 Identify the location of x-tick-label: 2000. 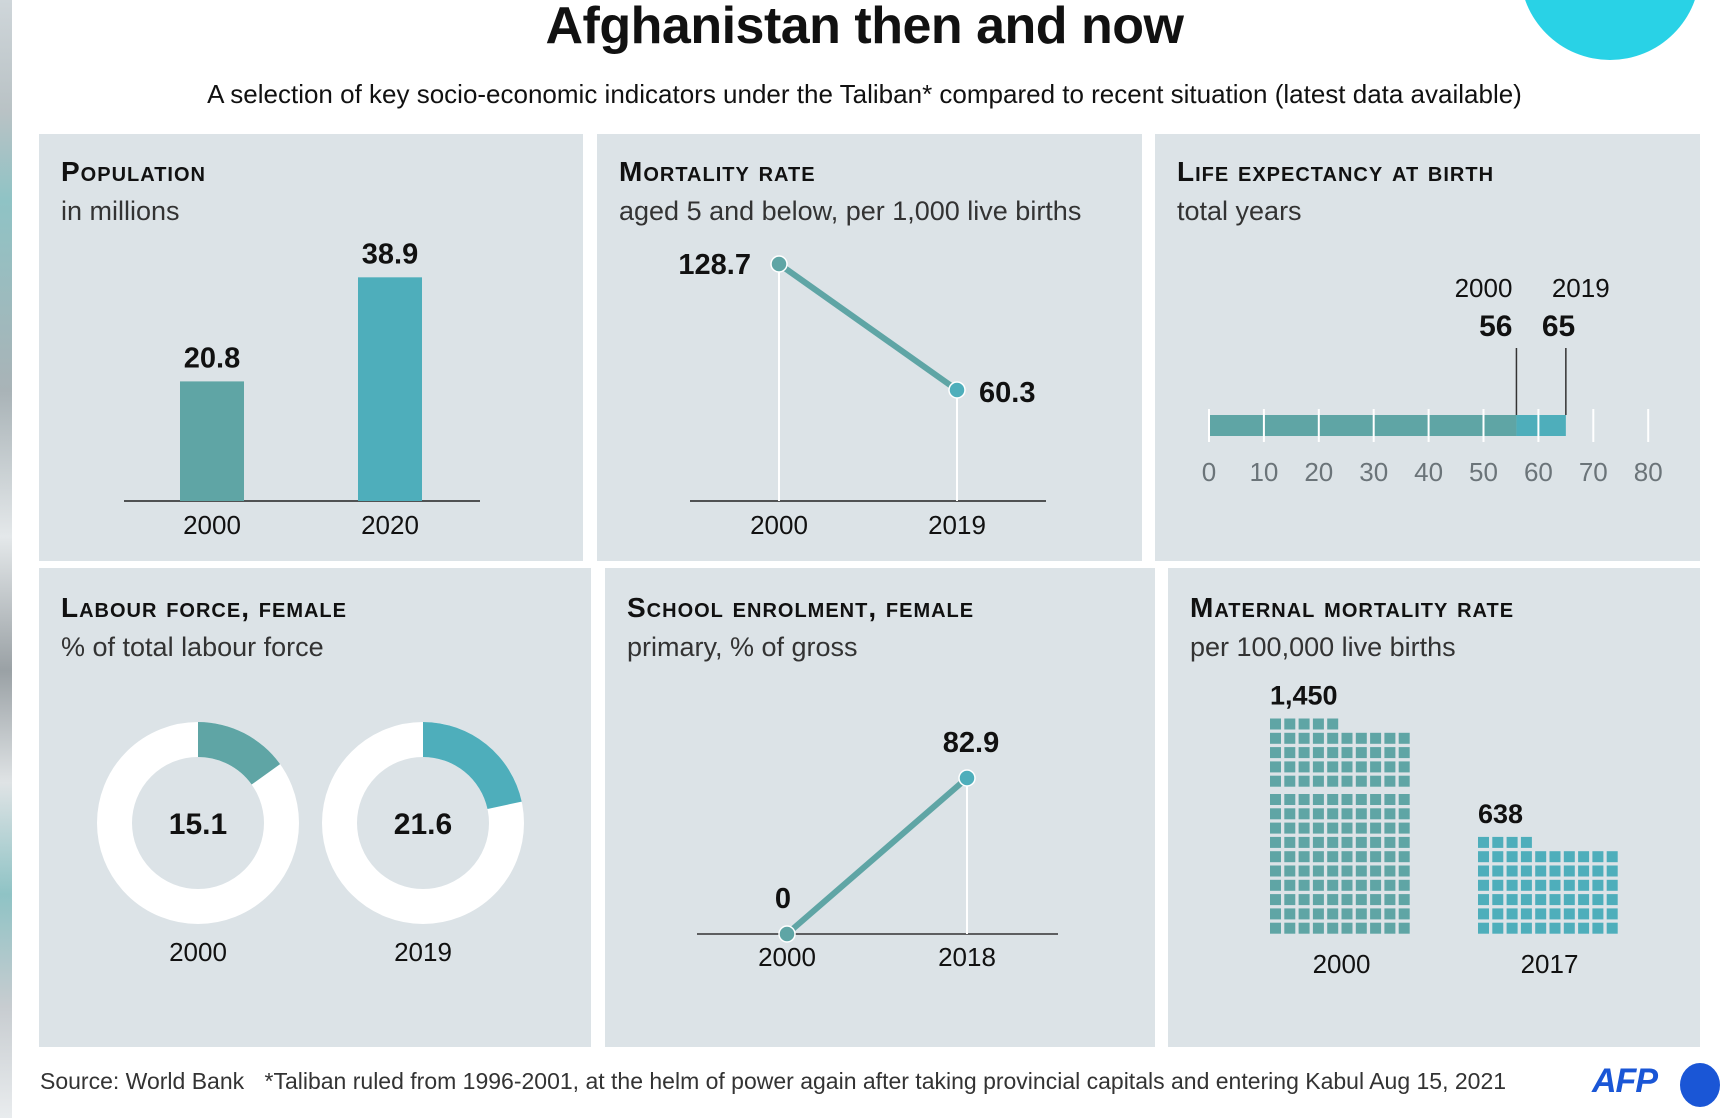
(198, 952).